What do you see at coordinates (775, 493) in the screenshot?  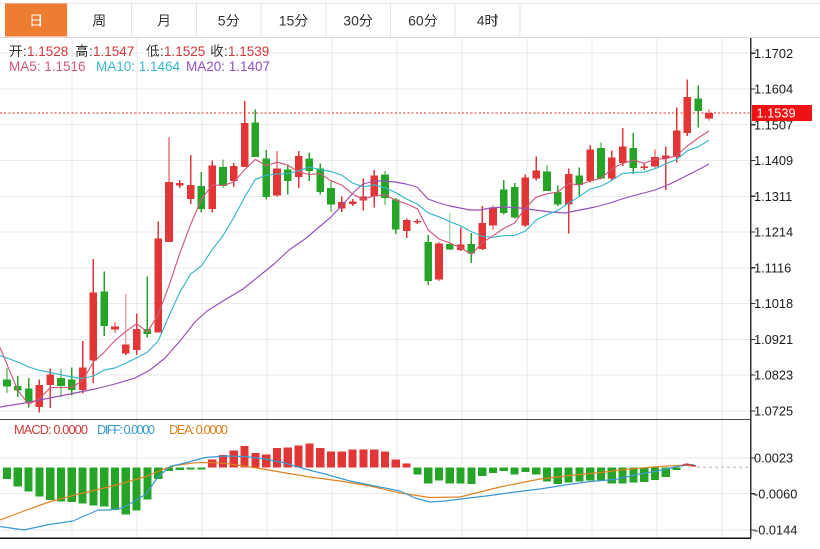 I see `svg-text: -0.0060` at bounding box center [775, 493].